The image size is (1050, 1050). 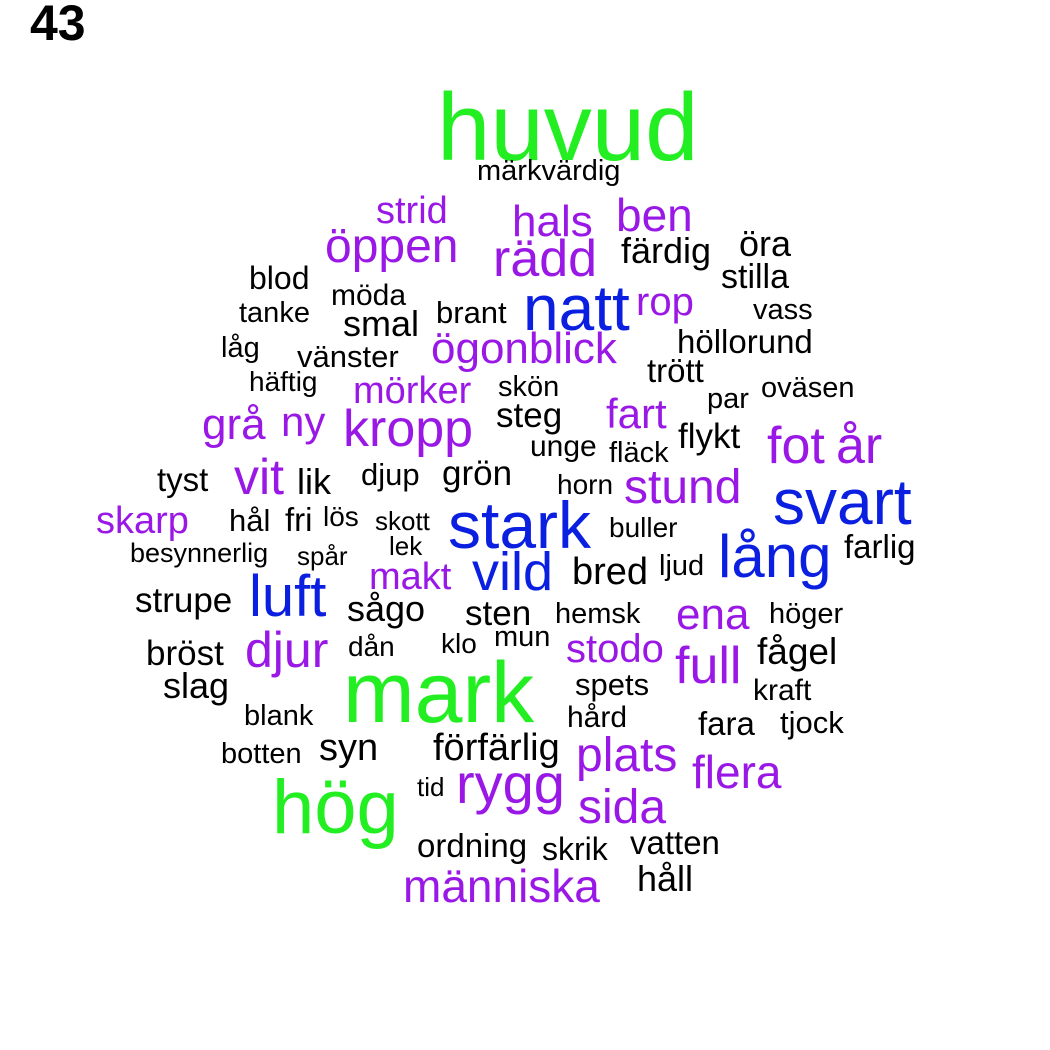 What do you see at coordinates (610, 572) in the screenshot?
I see `cloud-word: bred` at bounding box center [610, 572].